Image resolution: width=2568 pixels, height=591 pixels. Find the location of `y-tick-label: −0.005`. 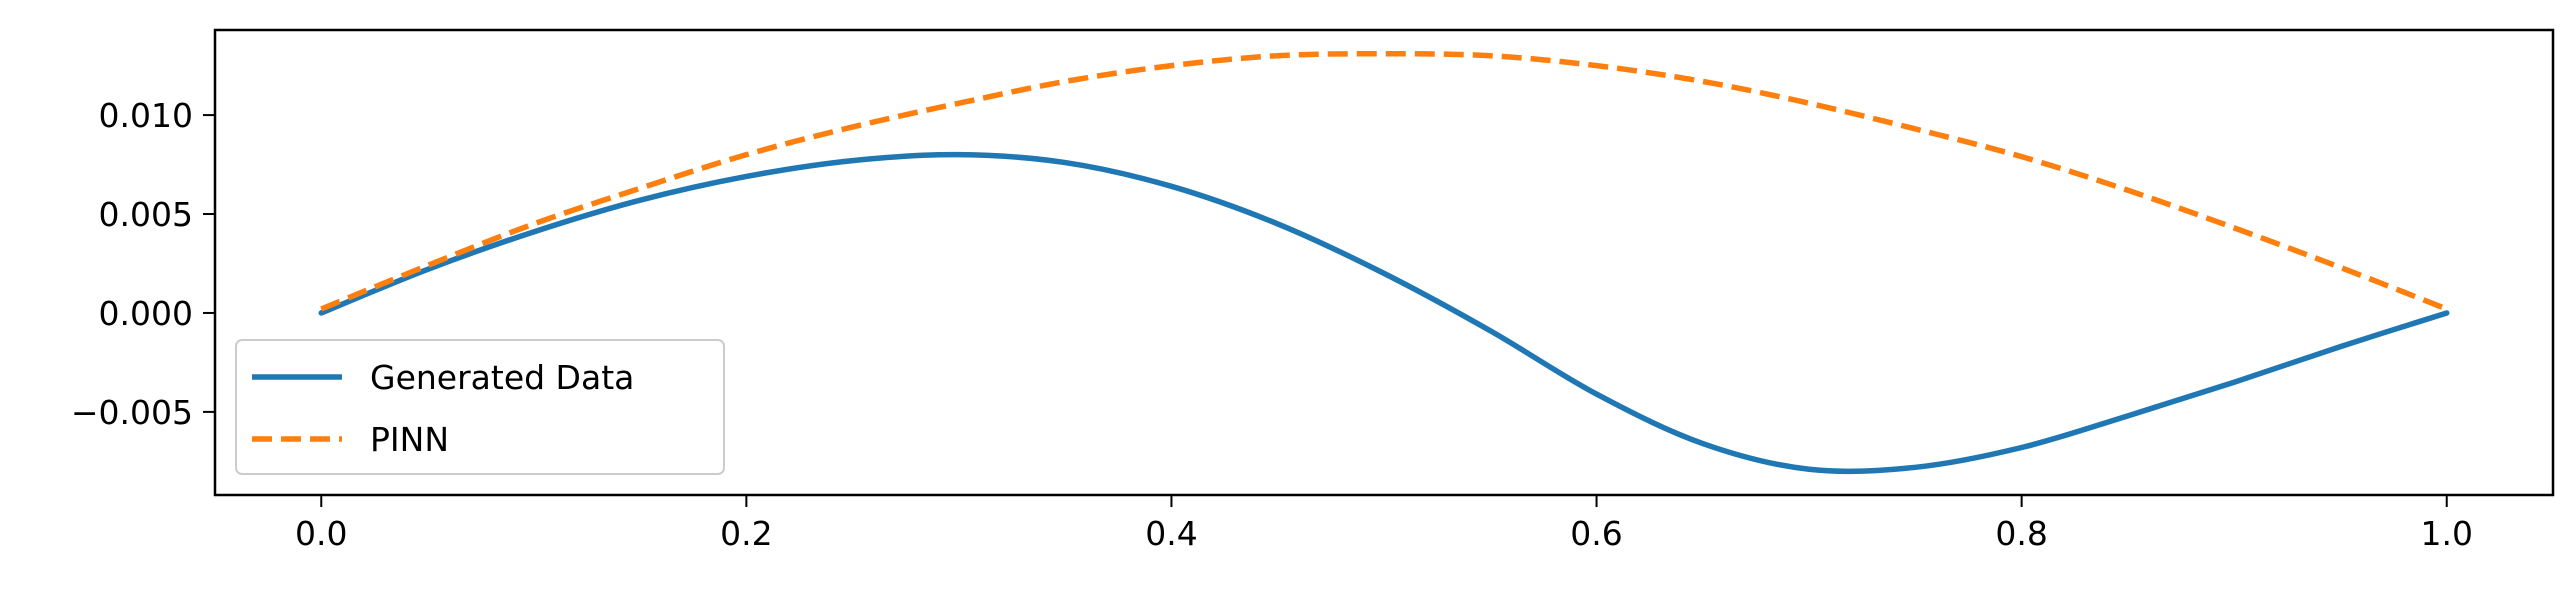

y-tick-label: −0.005 is located at coordinates (132, 412).